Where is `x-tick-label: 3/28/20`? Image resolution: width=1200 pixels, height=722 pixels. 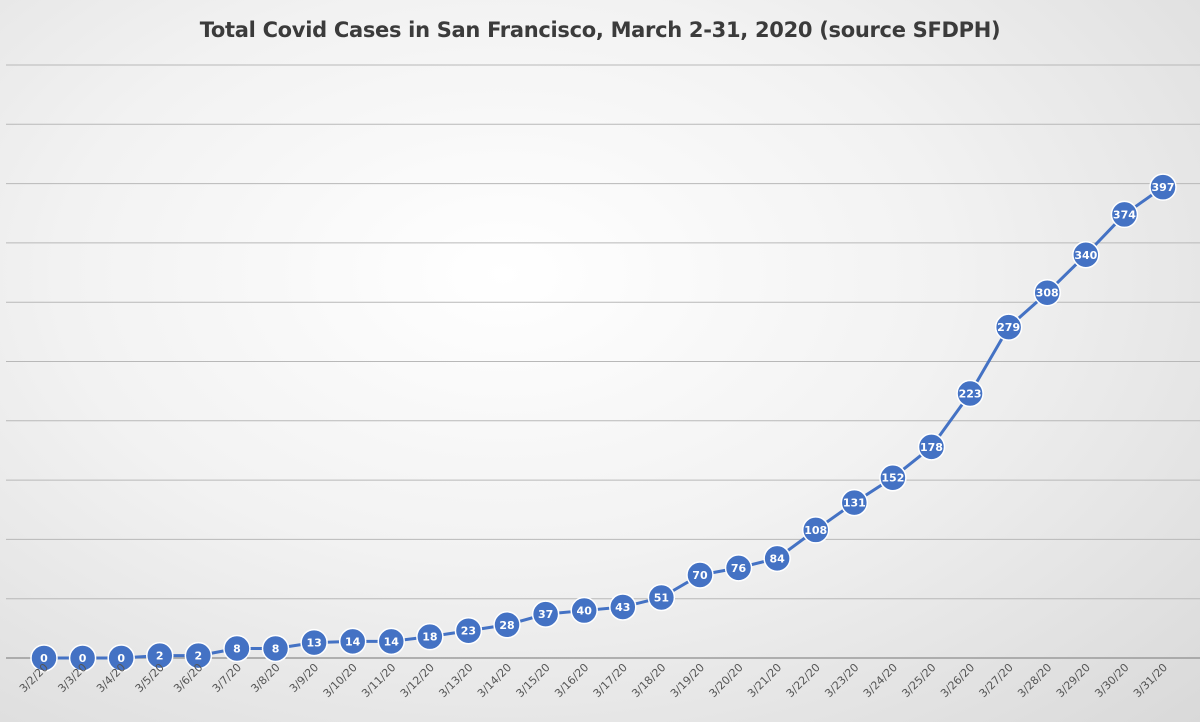
x-tick-label: 3/28/20 is located at coordinates (1034, 680).